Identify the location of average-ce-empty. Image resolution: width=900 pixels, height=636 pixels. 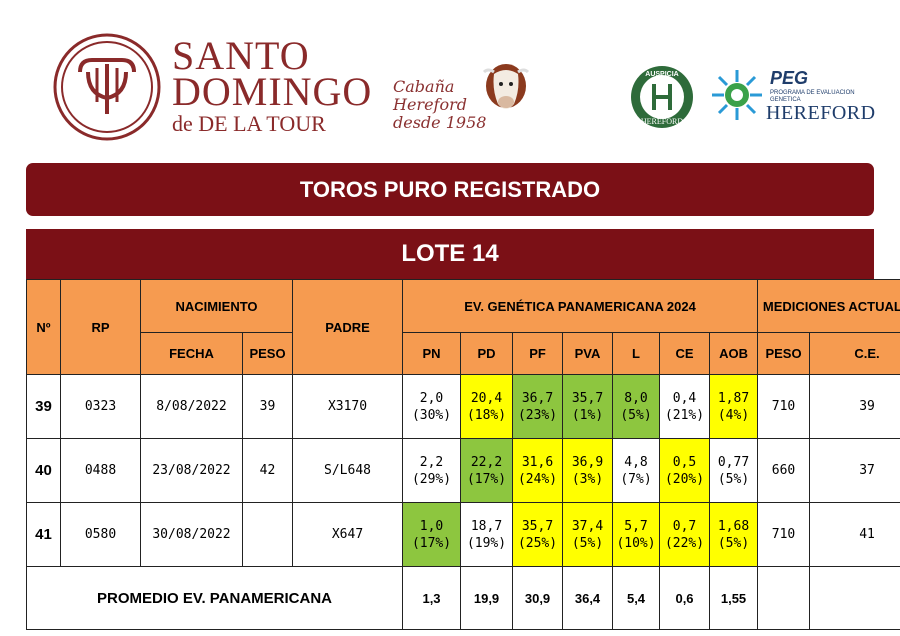
(854, 598).